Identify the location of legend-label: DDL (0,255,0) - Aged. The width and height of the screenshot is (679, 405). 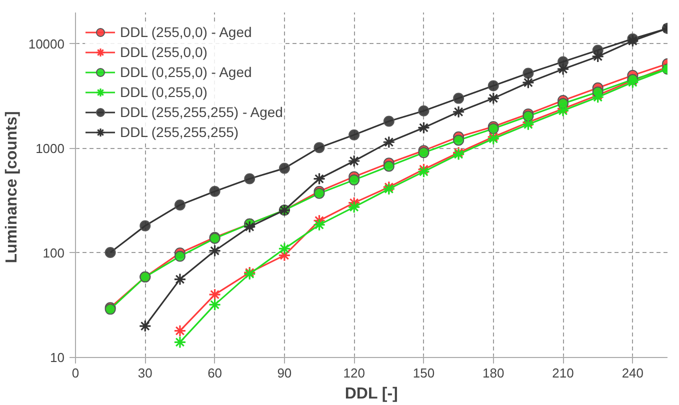
(186, 72).